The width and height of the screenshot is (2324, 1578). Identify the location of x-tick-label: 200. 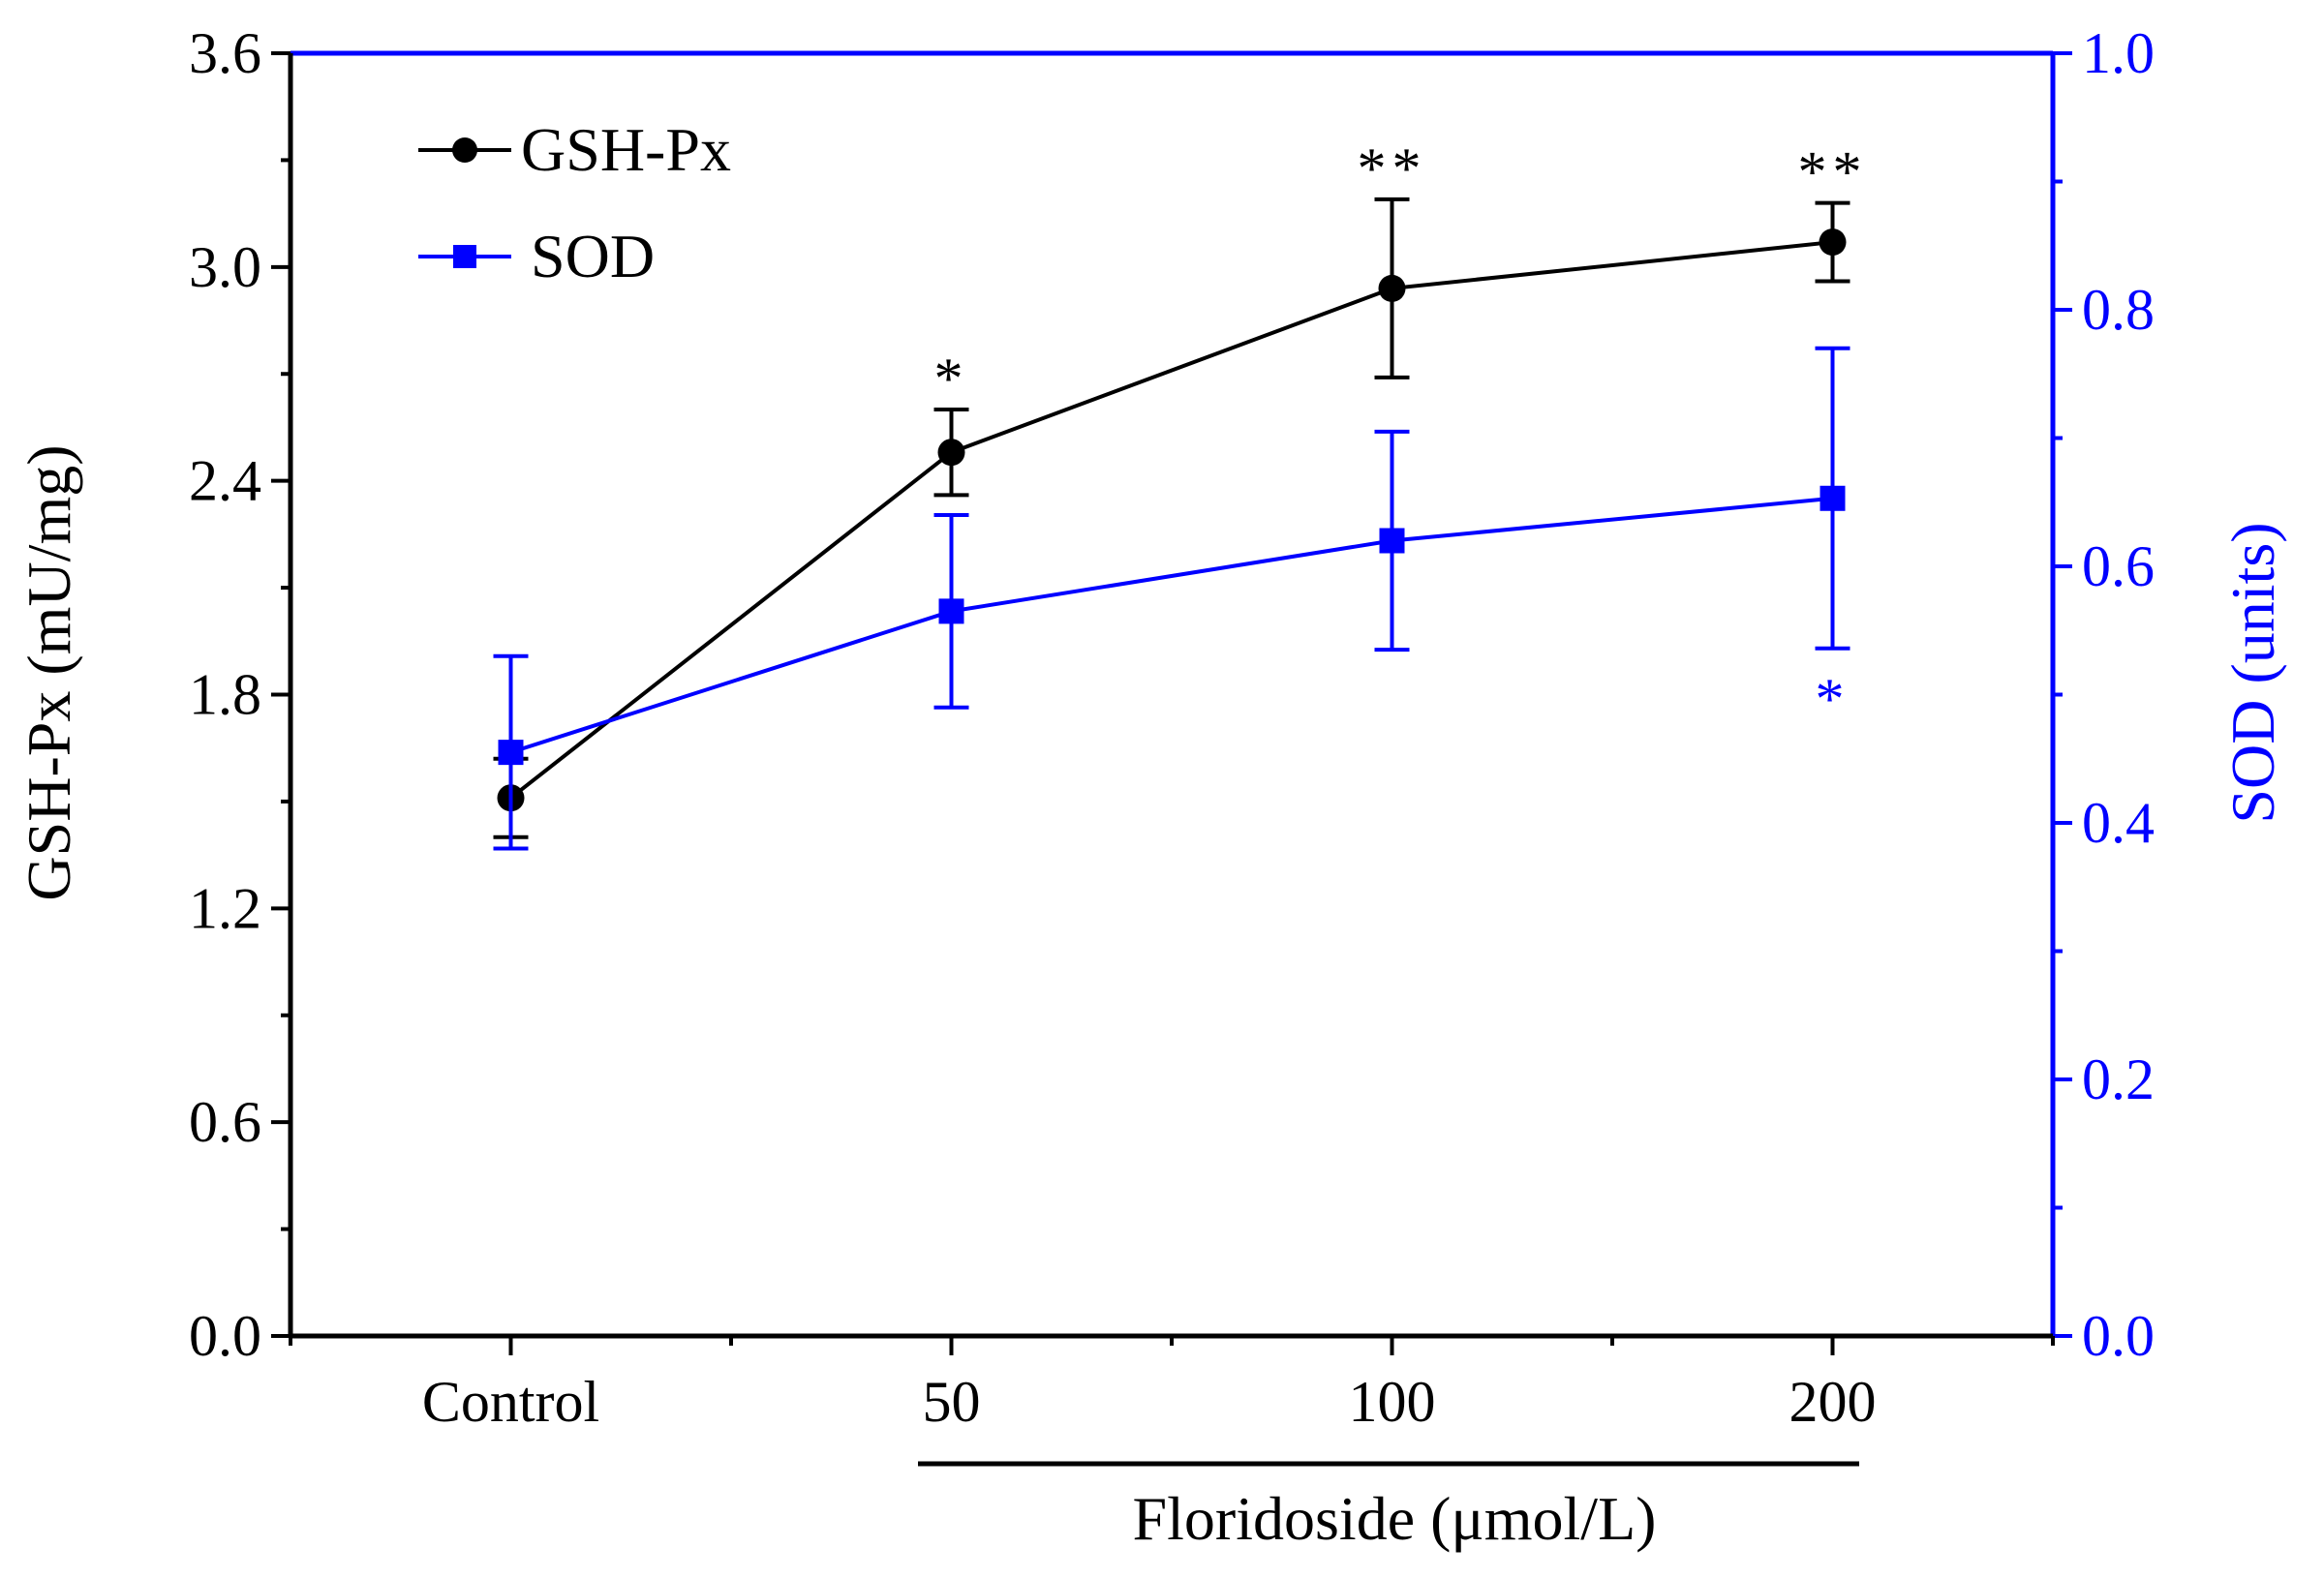
(1833, 1402).